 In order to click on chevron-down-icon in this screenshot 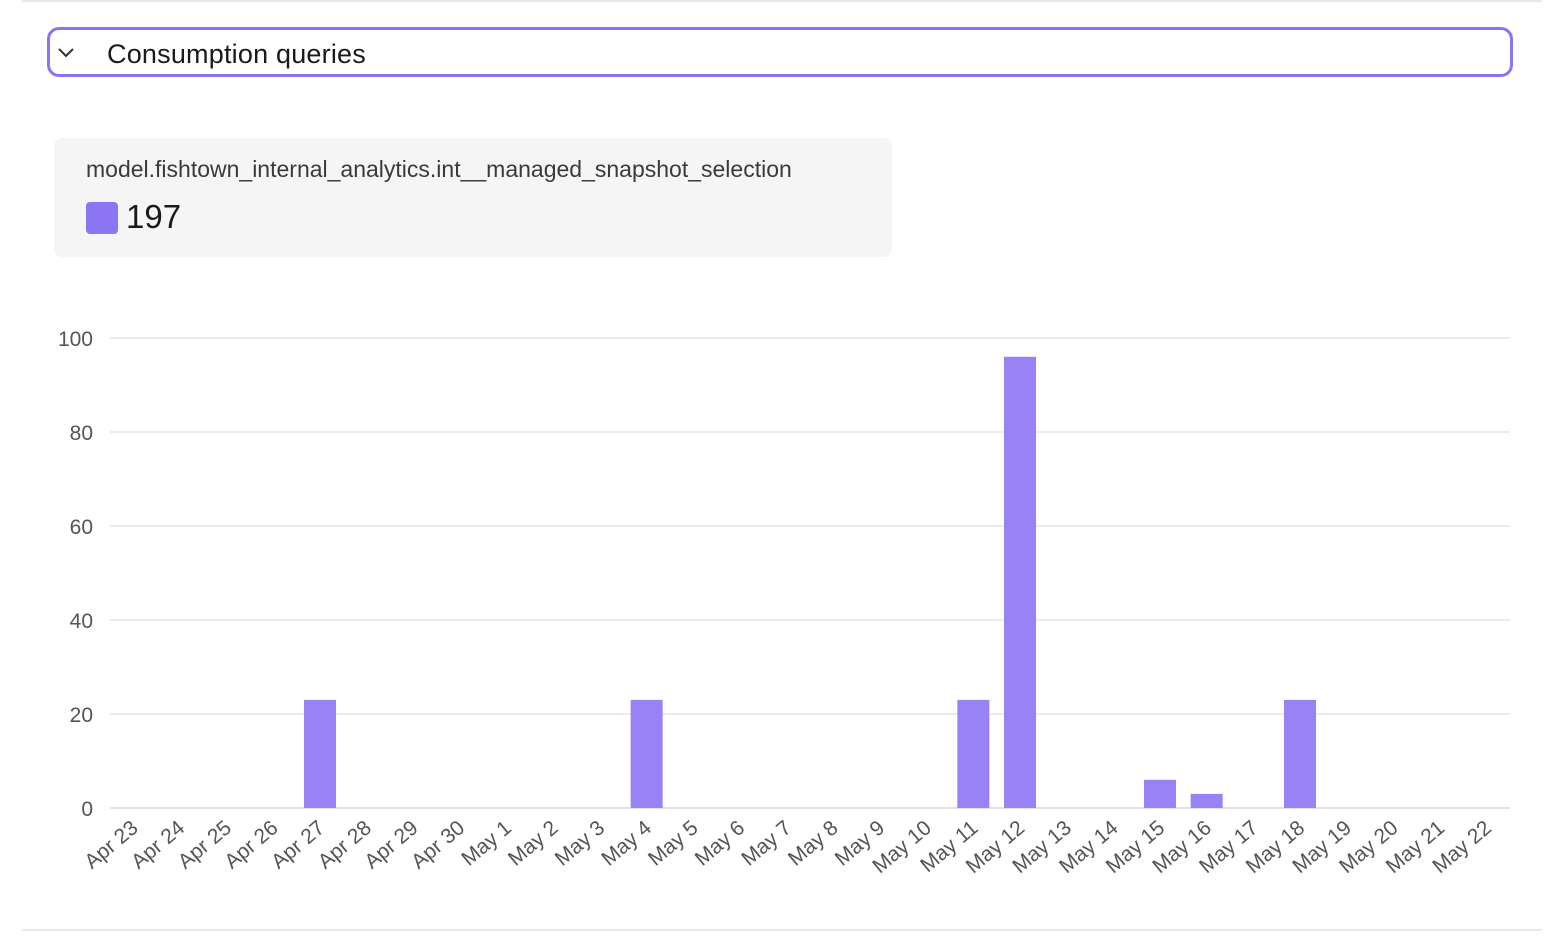, I will do `click(66, 53)`.